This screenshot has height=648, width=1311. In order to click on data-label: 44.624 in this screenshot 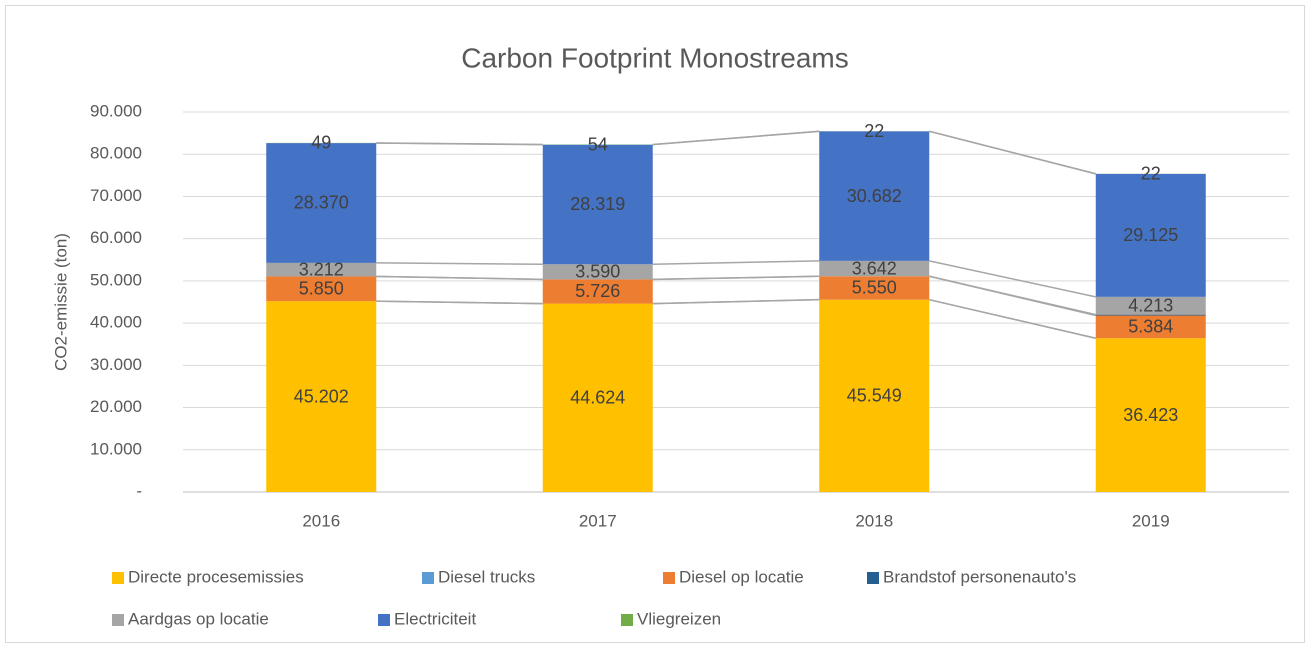, I will do `click(597, 398)`.